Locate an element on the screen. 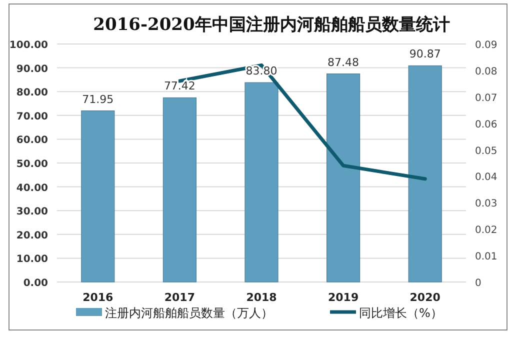  y-tick-label: 0.00 is located at coordinates (35, 283).